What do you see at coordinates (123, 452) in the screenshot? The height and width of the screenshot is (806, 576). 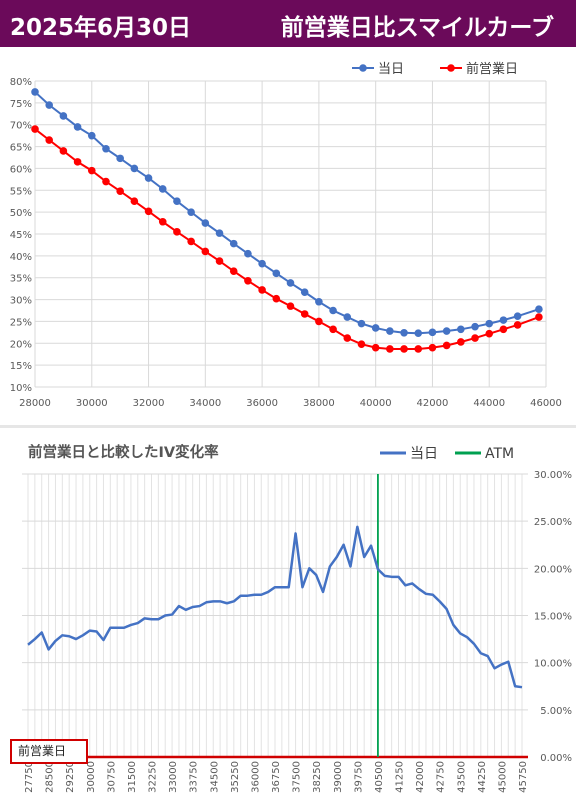 I see `chart2-title: 前営業日と比較したIV変化率` at bounding box center [123, 452].